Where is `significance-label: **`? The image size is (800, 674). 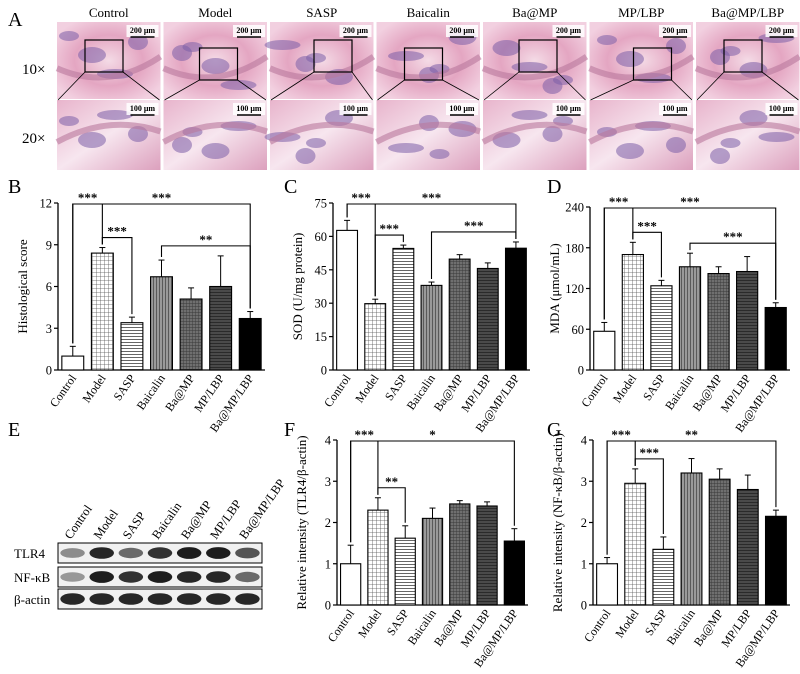 significance-label: ** is located at coordinates (691, 434).